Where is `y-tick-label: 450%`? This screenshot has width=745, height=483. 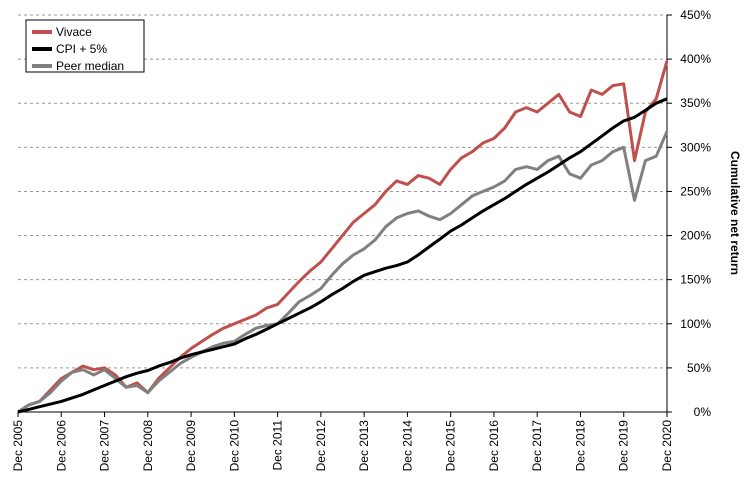 y-tick-label: 450% is located at coordinates (695, 15).